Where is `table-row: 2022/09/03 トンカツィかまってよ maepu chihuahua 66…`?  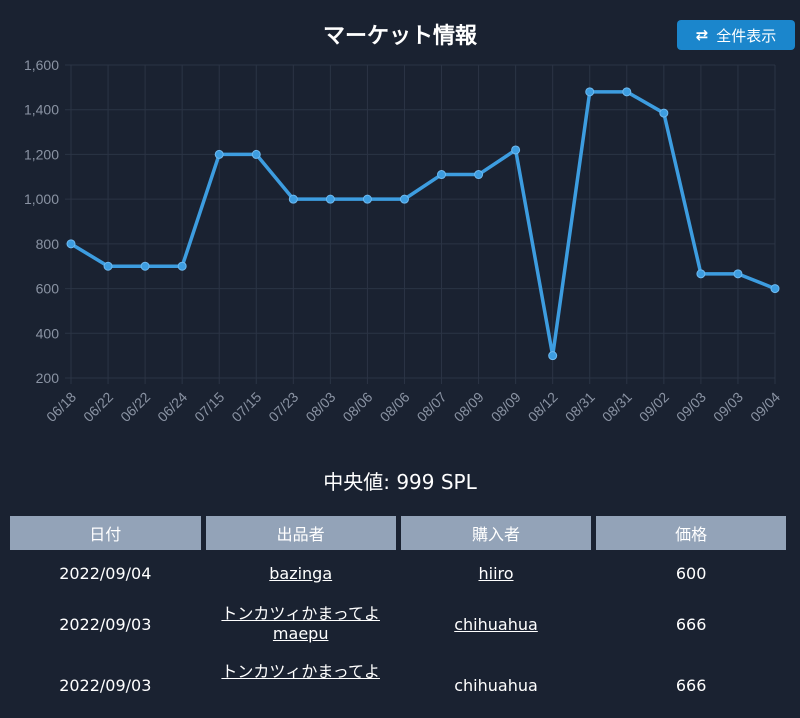
table-row: 2022/09/03 トンカツィかまってよ maepu chihuahua 66… is located at coordinates (398, 624).